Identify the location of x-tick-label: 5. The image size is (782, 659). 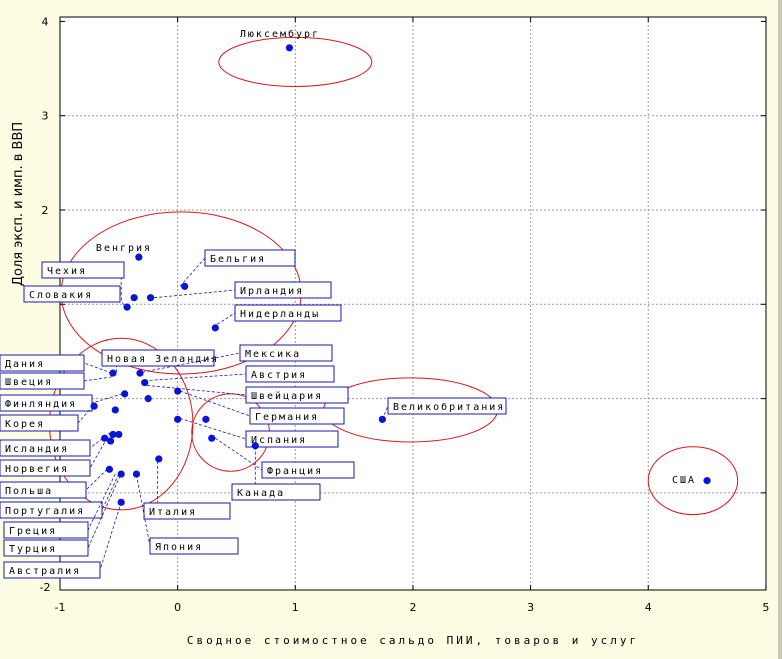
(765, 607).